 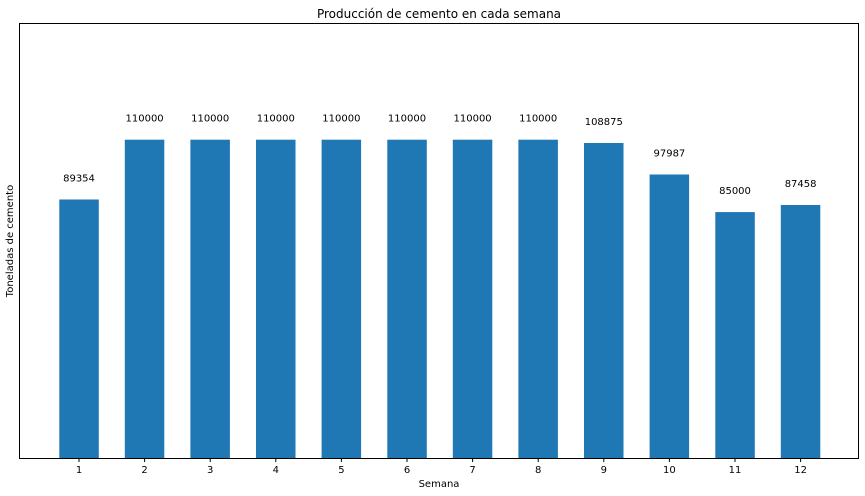 I want to click on data-label-week-2: 110000, so click(x=145, y=119).